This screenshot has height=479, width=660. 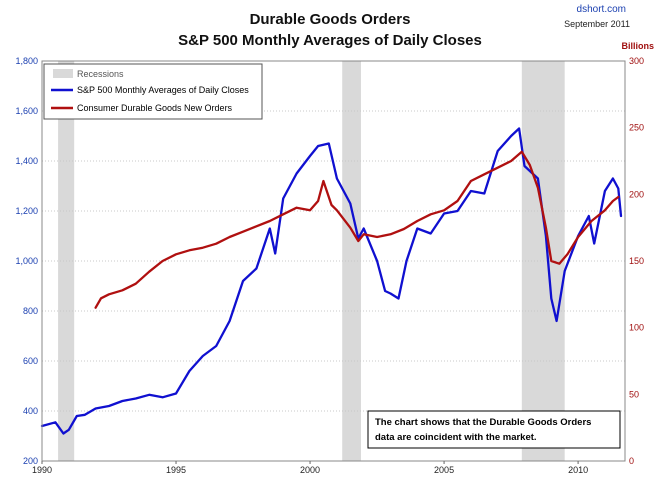 What do you see at coordinates (30, 361) in the screenshot?
I see `left-tick-label: 600` at bounding box center [30, 361].